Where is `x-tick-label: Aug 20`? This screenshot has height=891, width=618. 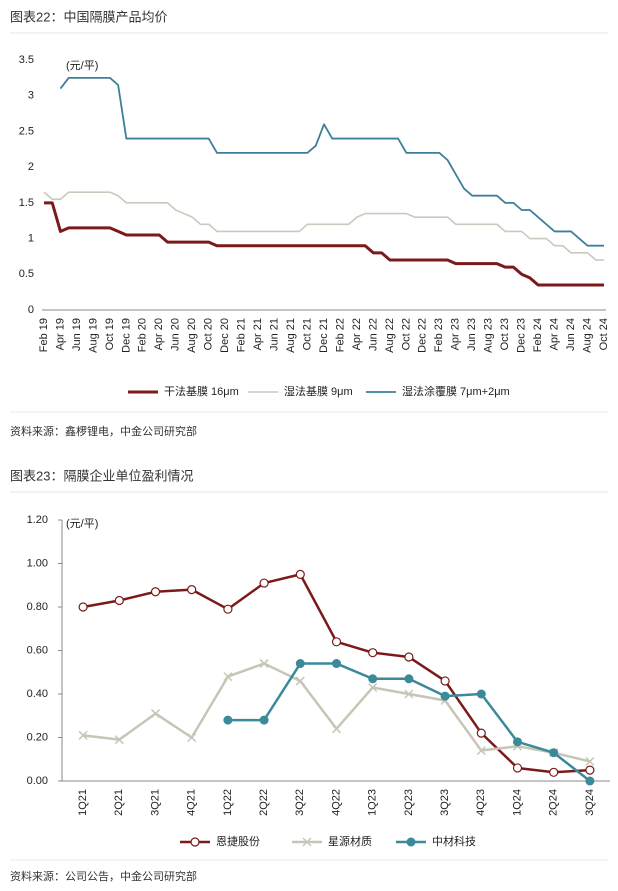 x-tick-label: Aug 20 is located at coordinates (192, 335).